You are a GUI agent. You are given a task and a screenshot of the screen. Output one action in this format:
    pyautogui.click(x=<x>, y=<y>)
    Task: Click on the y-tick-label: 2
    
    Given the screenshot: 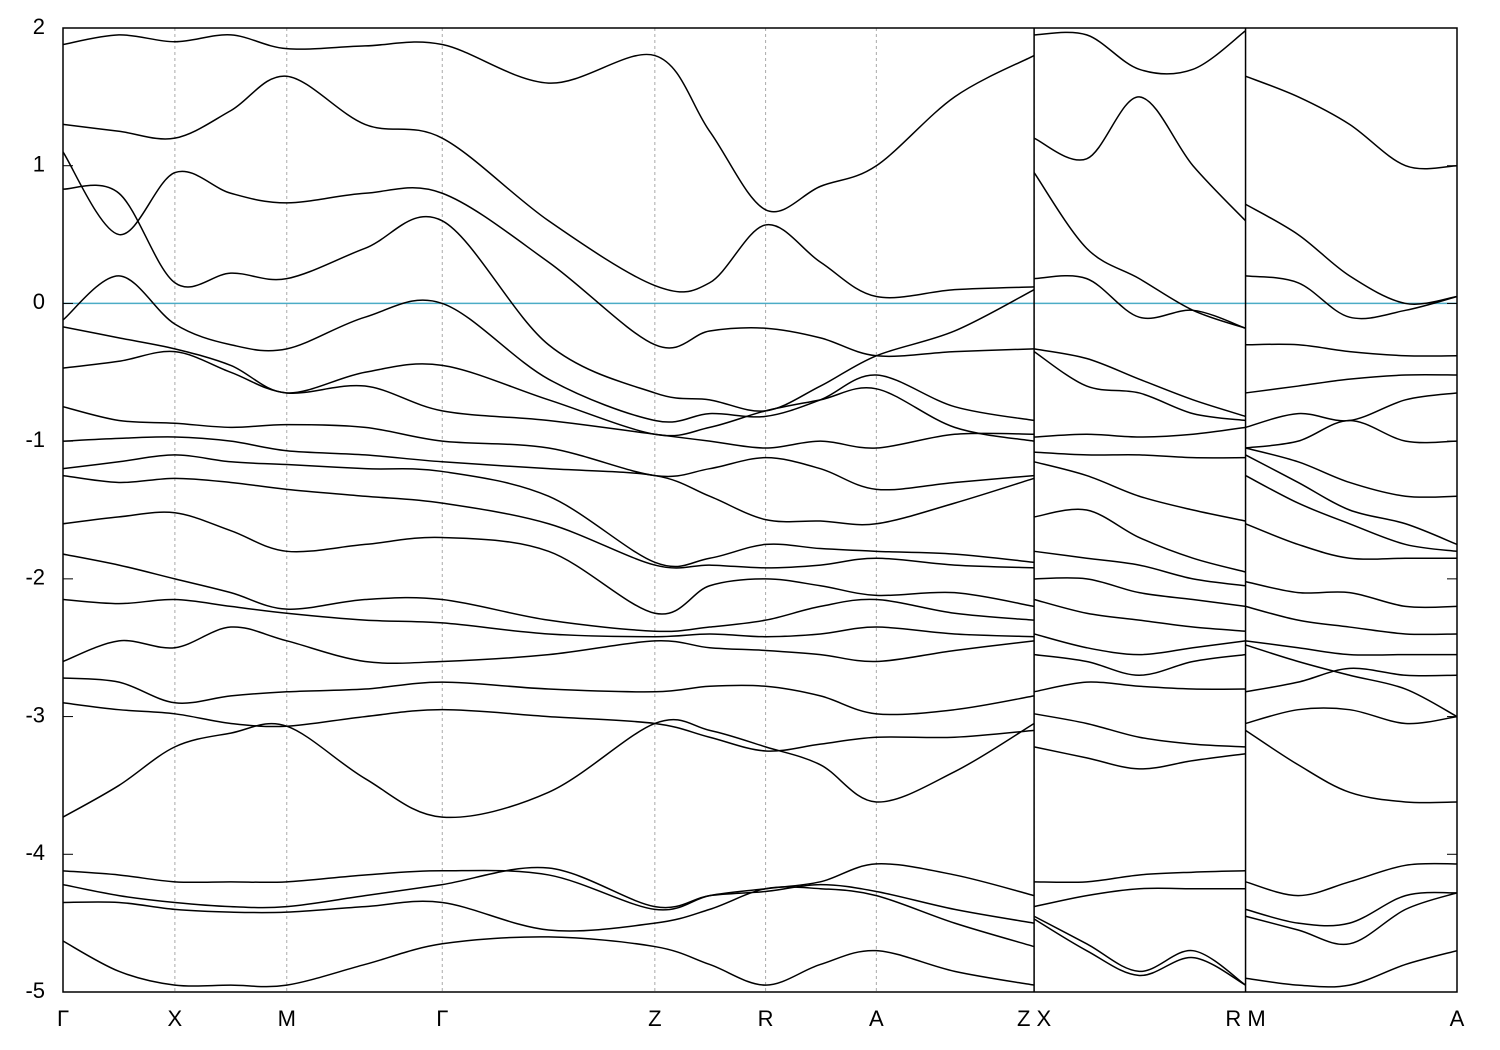 What is the action you would take?
    pyautogui.click(x=39, y=26)
    